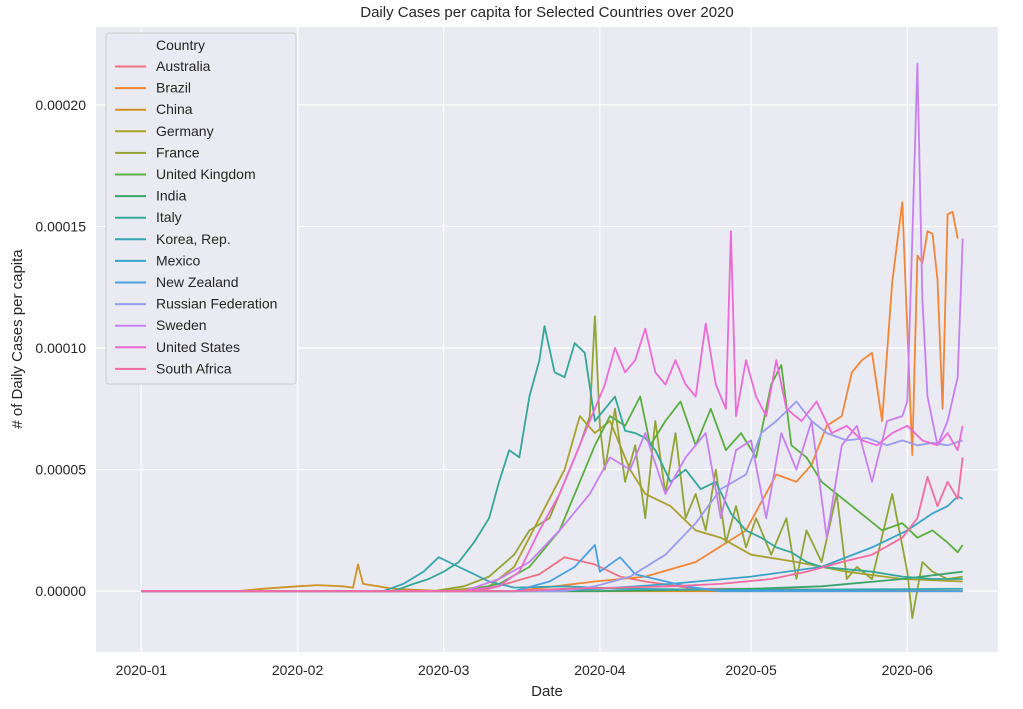  Describe the element at coordinates (142, 670) in the screenshot. I see `x-tick-label: 2020-01` at that location.